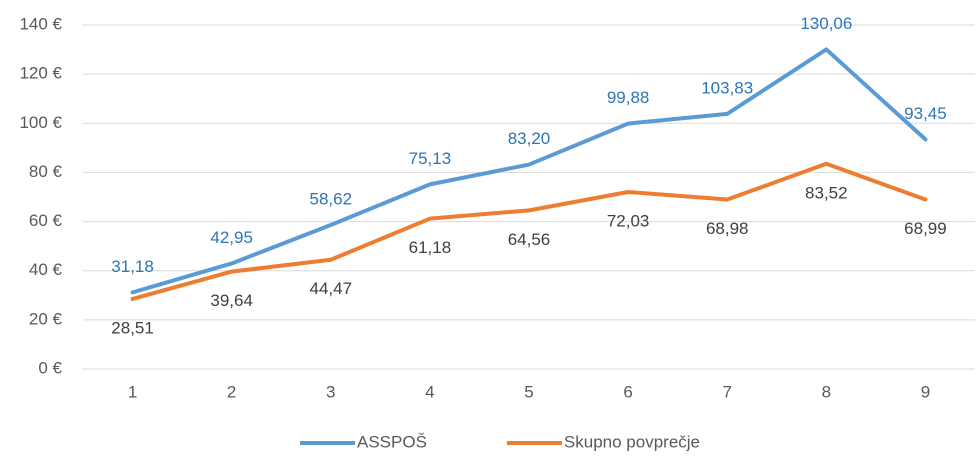  Describe the element at coordinates (231, 391) in the screenshot. I see `x-tick-label: 2` at that location.